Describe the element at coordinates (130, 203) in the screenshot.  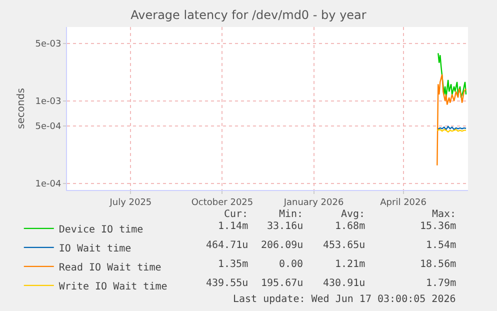
I see `x-tick-label: July 2025` at that location.